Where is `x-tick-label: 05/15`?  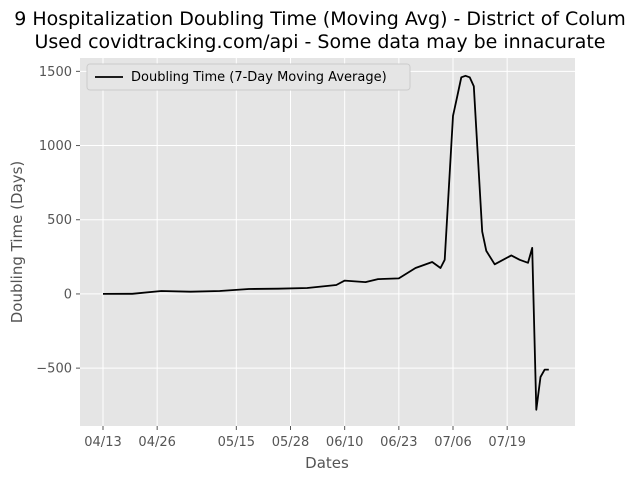
x-tick-label: 05/15 is located at coordinates (236, 442).